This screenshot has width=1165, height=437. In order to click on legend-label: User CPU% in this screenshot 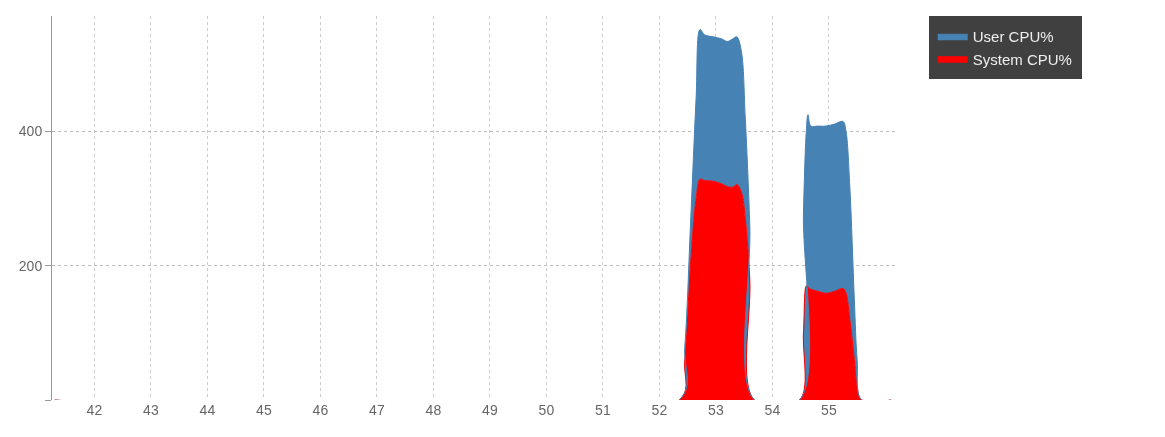, I will do `click(1013, 37)`.